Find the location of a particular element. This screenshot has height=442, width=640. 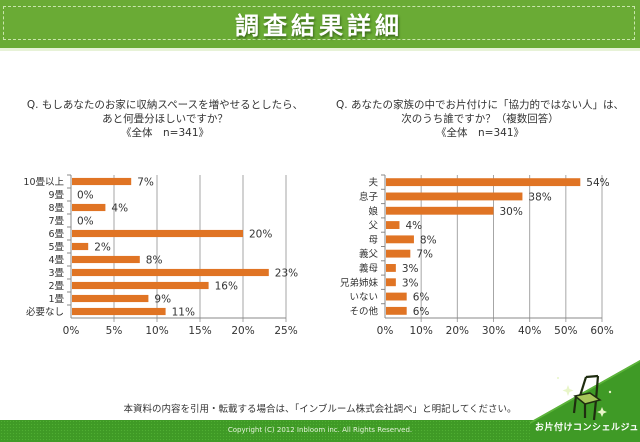

right-category-label: 夫 is located at coordinates (373, 183).